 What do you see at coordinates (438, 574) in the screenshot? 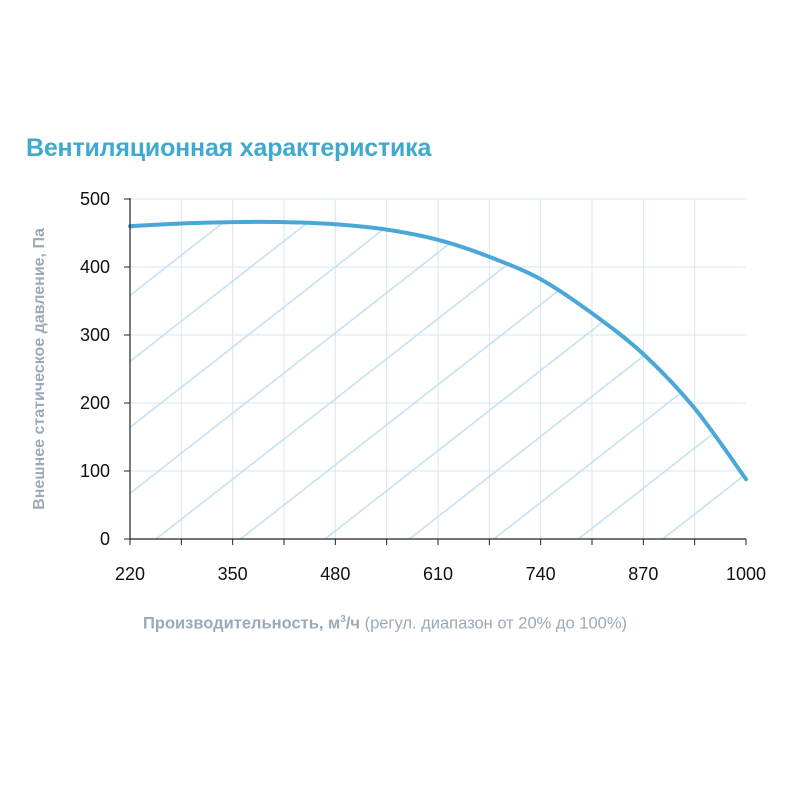
I see `x-tick-label: 610` at bounding box center [438, 574].